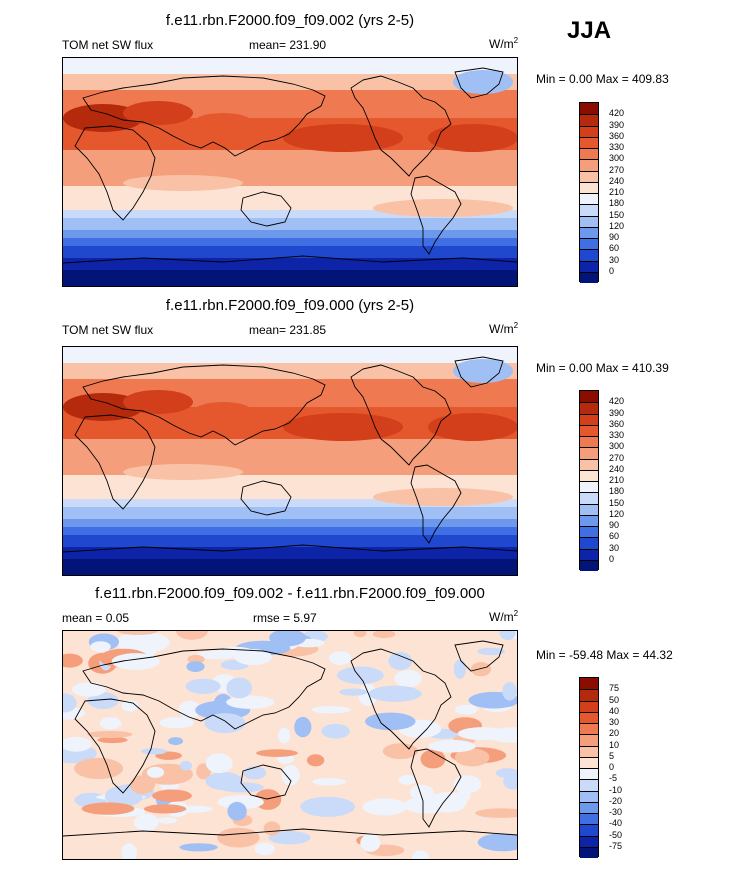 This screenshot has width=733, height=872. Describe the element at coordinates (96, 618) in the screenshot. I see `panel-3-mean-label: mean = 0.05` at that location.